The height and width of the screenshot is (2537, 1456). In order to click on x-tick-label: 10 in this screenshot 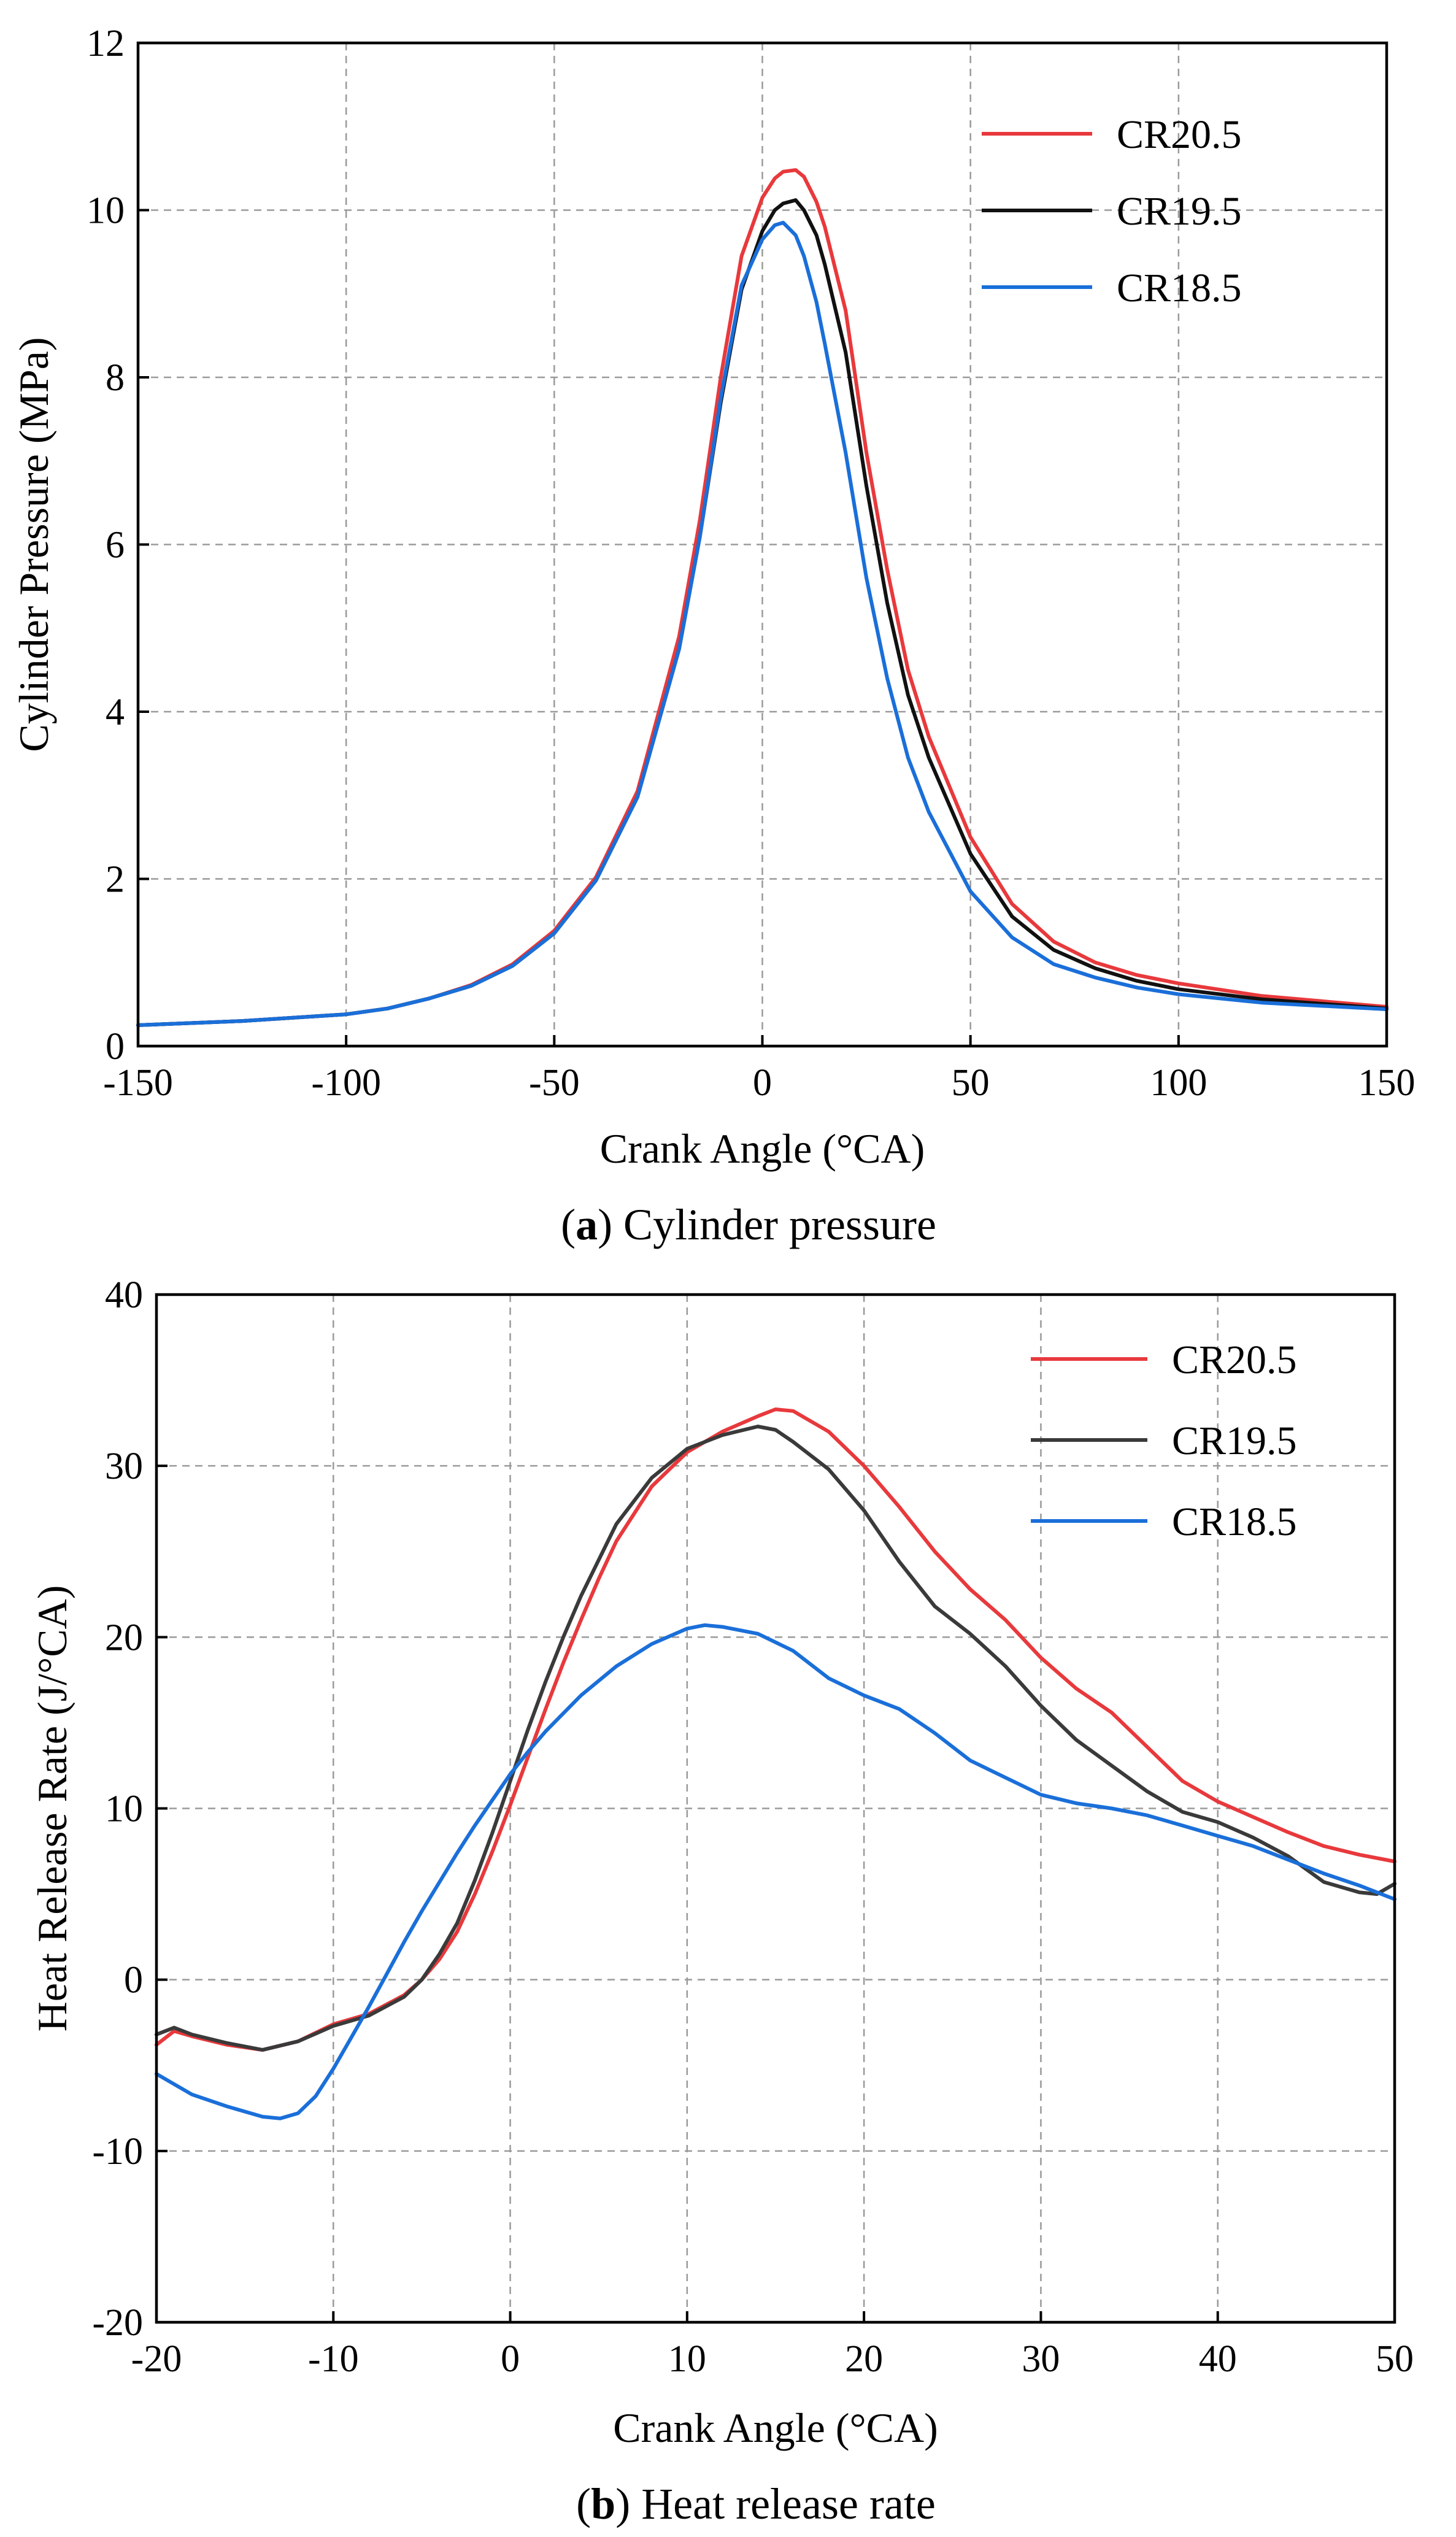, I will do `click(687, 2359)`.